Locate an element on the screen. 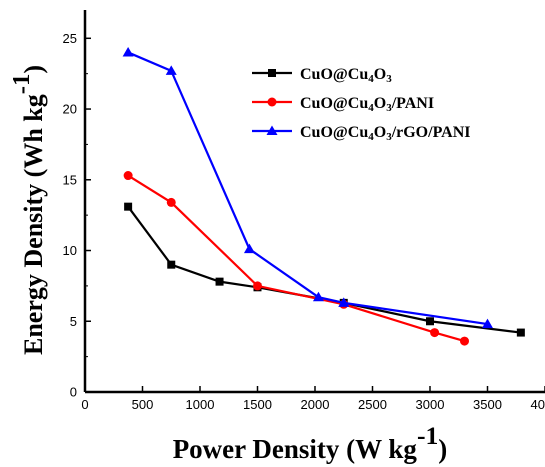 The height and width of the screenshot is (467, 545). y-tick-label: 25 is located at coordinates (70, 38).